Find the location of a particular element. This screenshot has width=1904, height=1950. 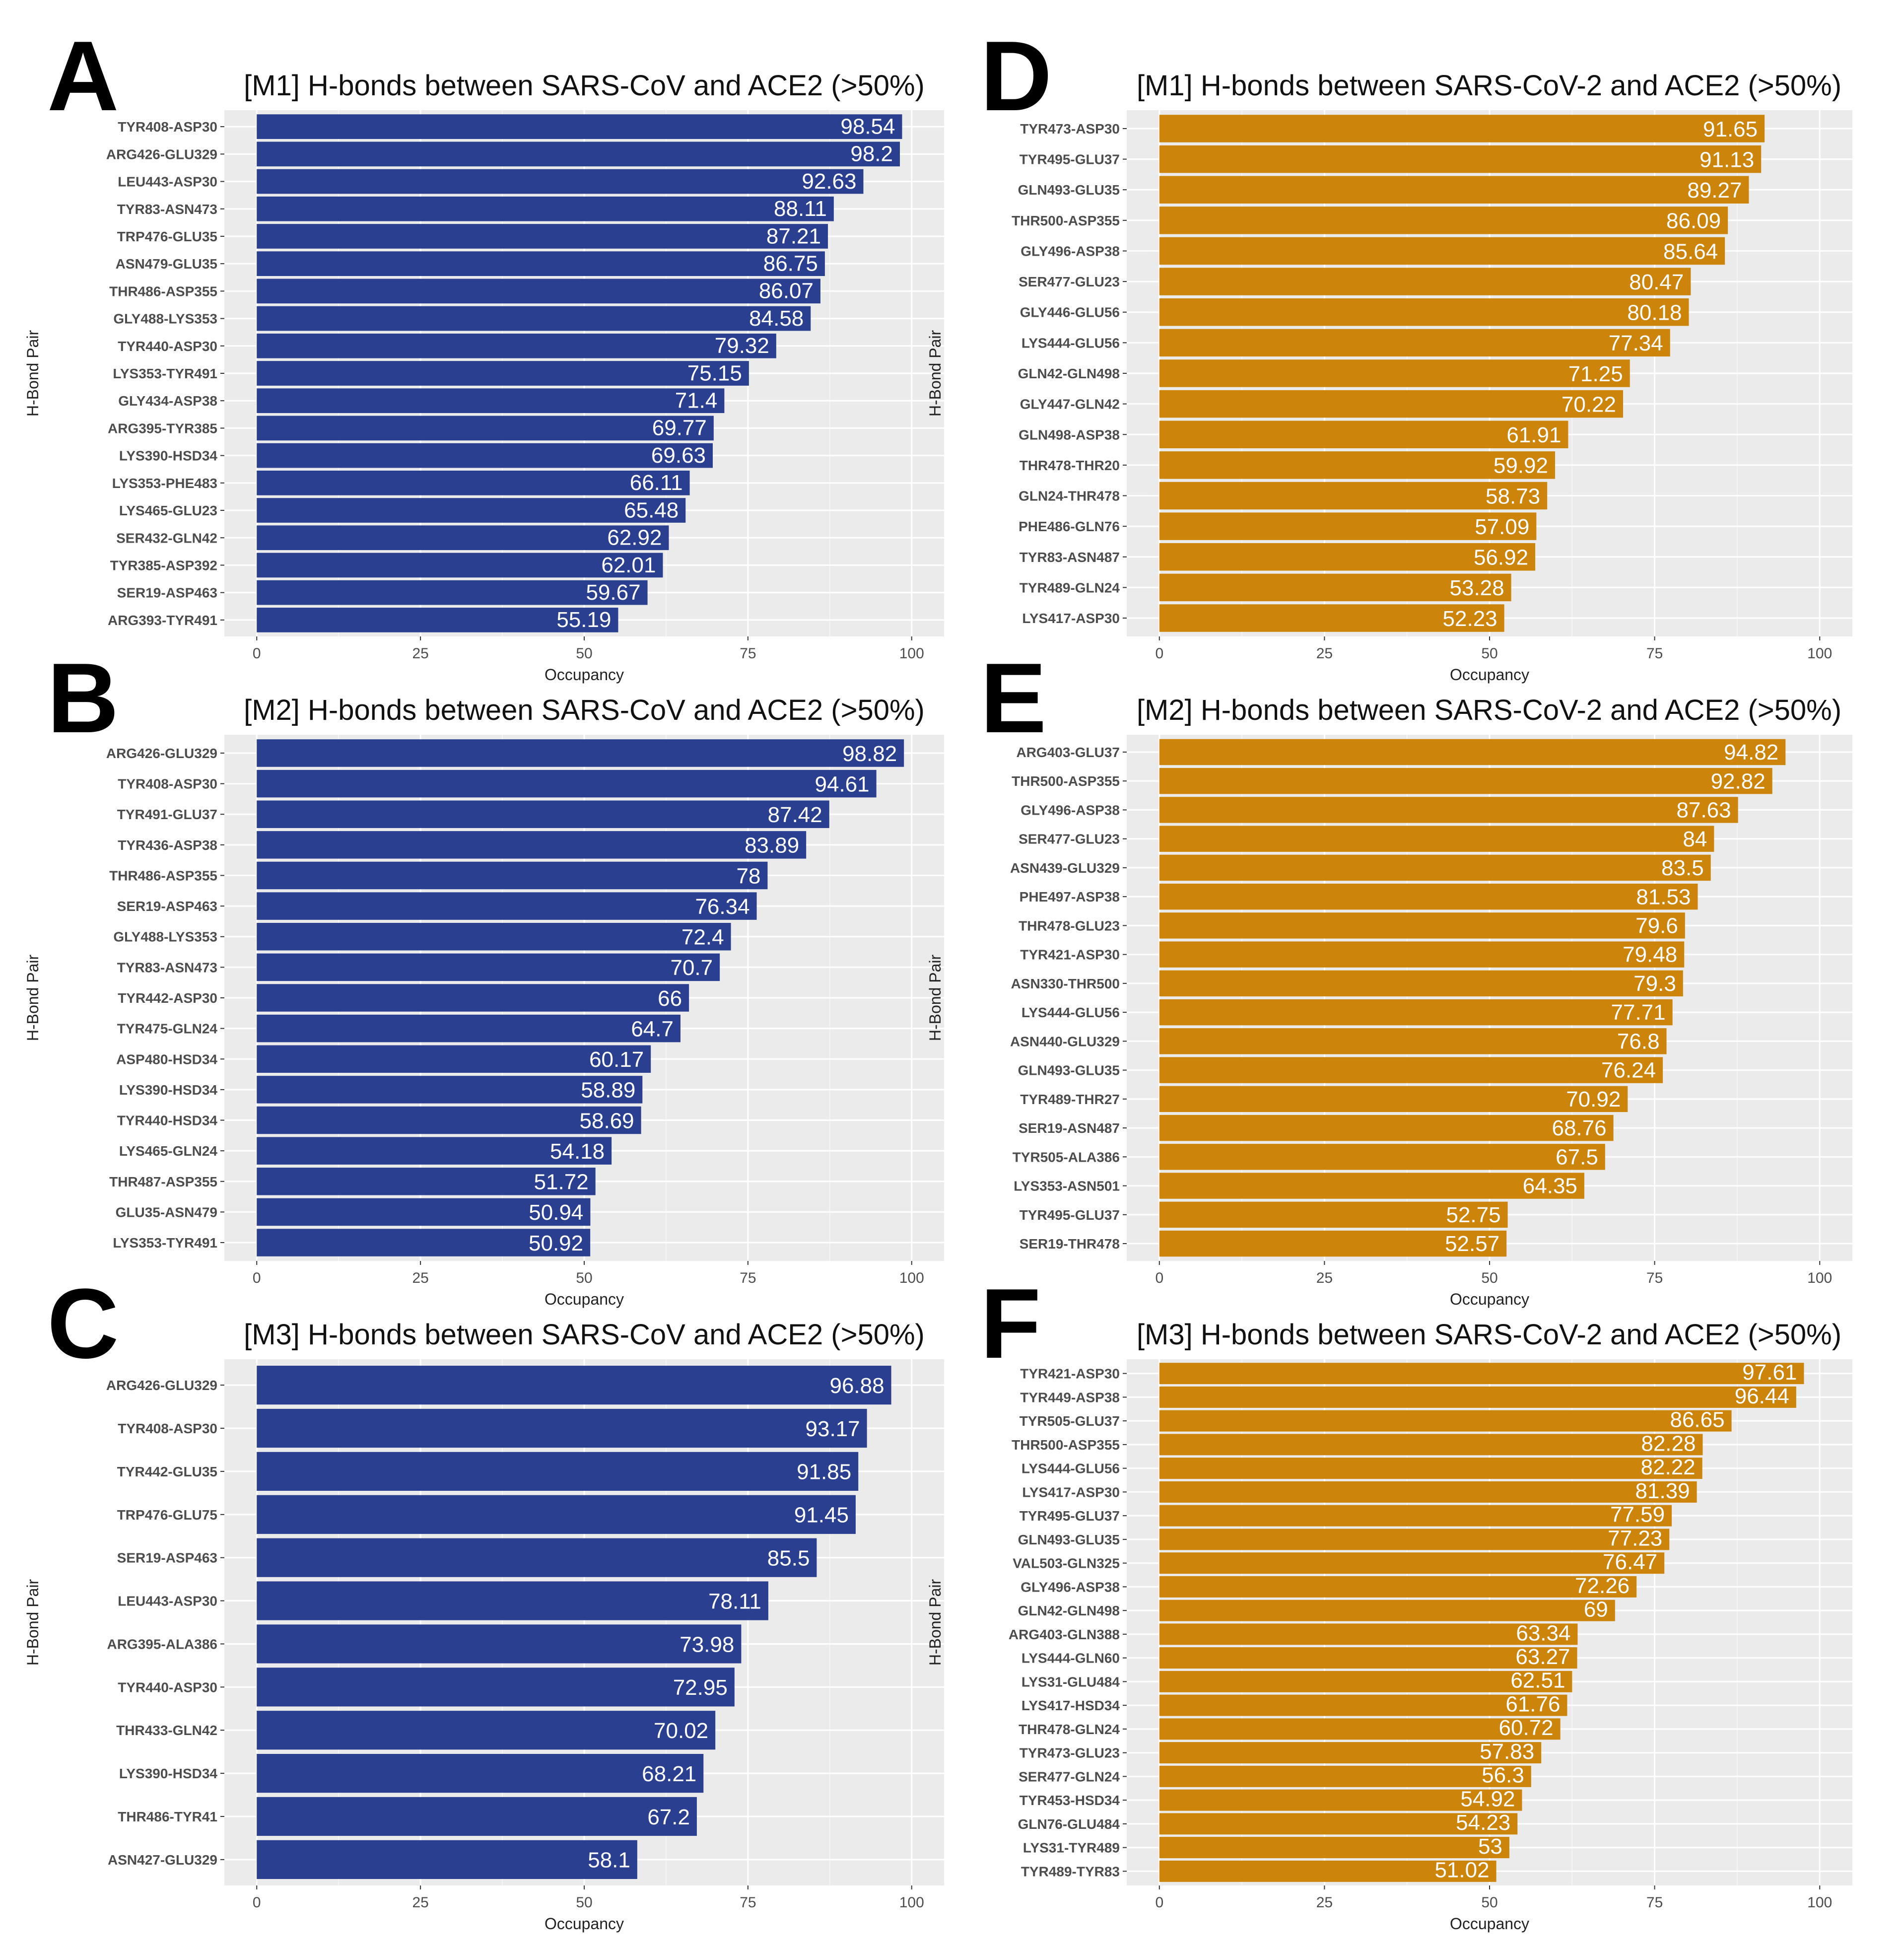

category-label: LYS390-HSD34 is located at coordinates (168, 1774).